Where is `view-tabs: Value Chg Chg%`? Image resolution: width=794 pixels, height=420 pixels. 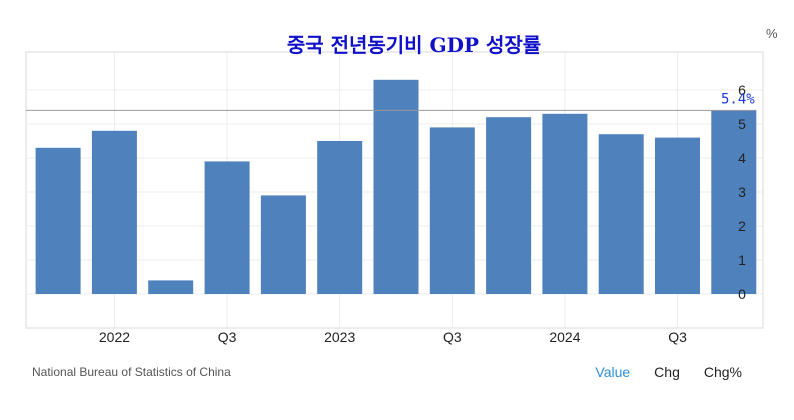
view-tabs: Value Chg Chg% is located at coordinates (668, 372).